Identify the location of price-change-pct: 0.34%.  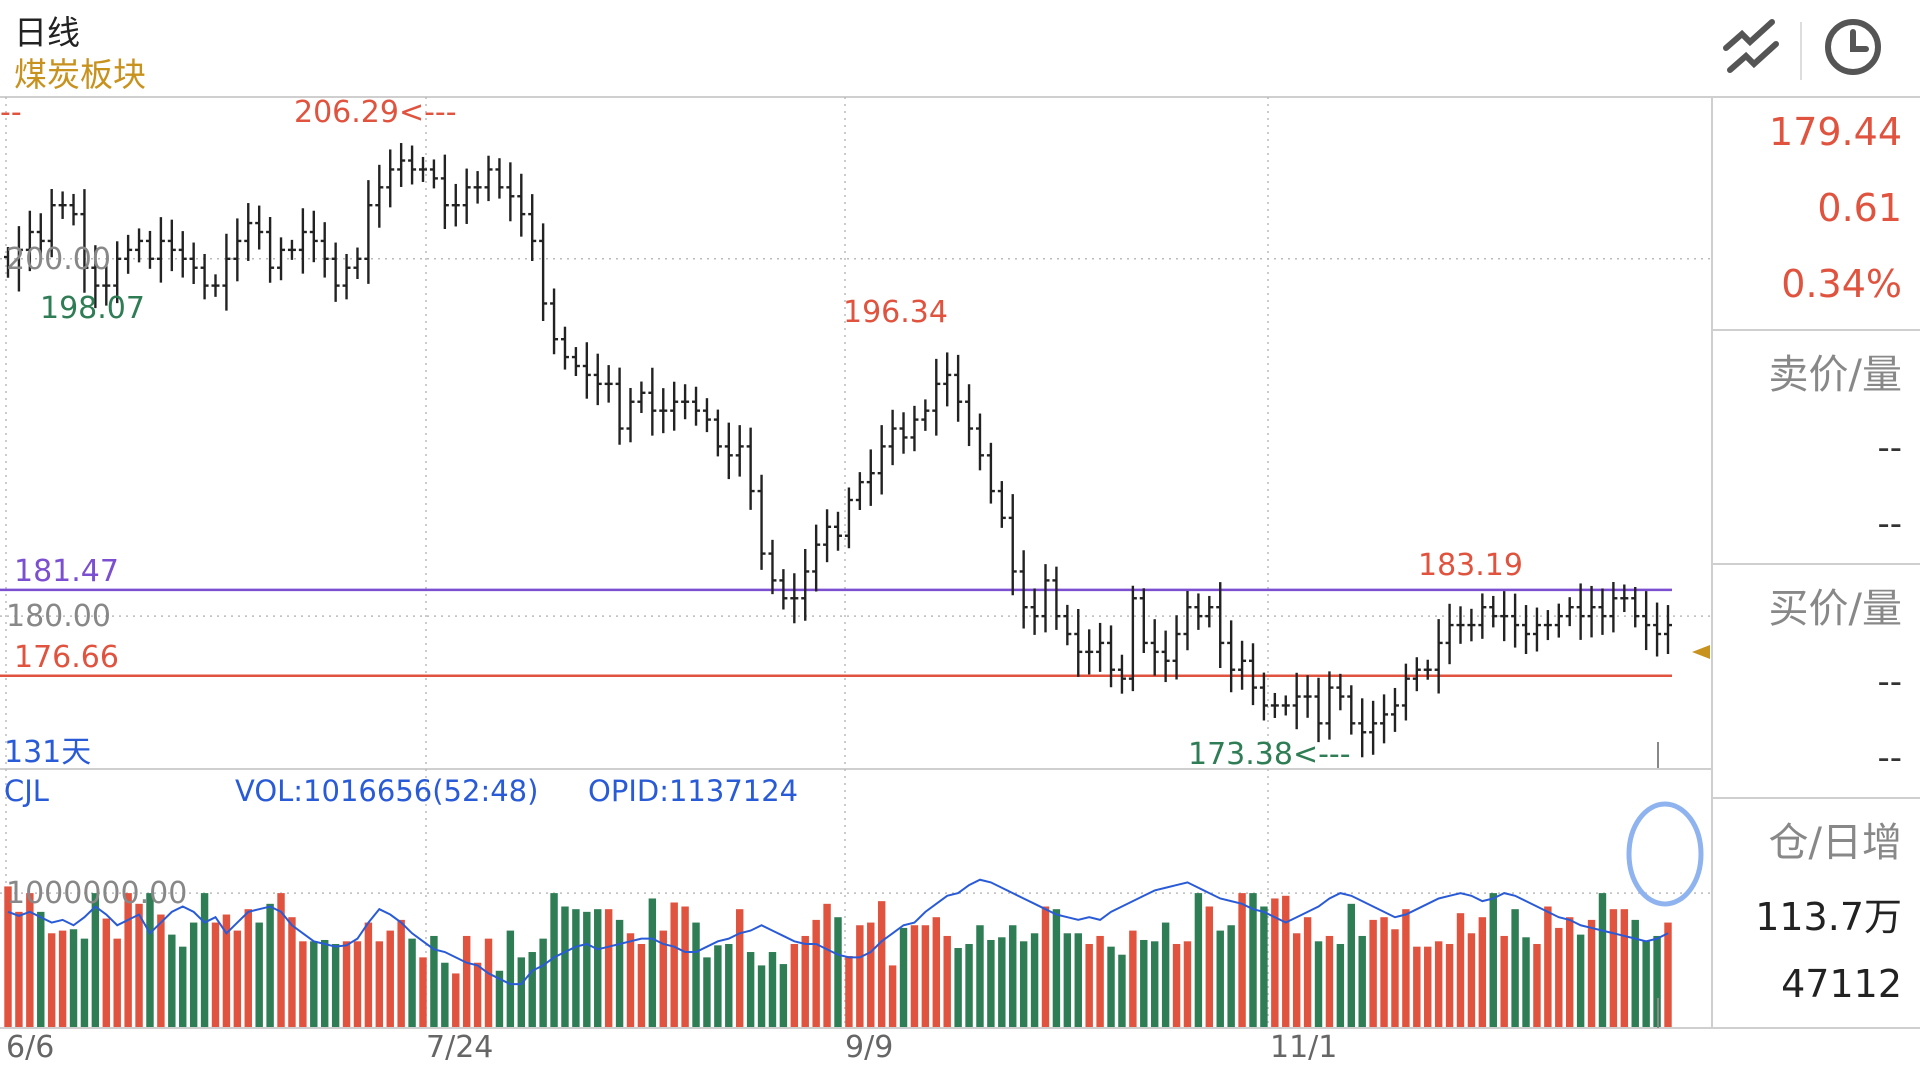
(1841, 284).